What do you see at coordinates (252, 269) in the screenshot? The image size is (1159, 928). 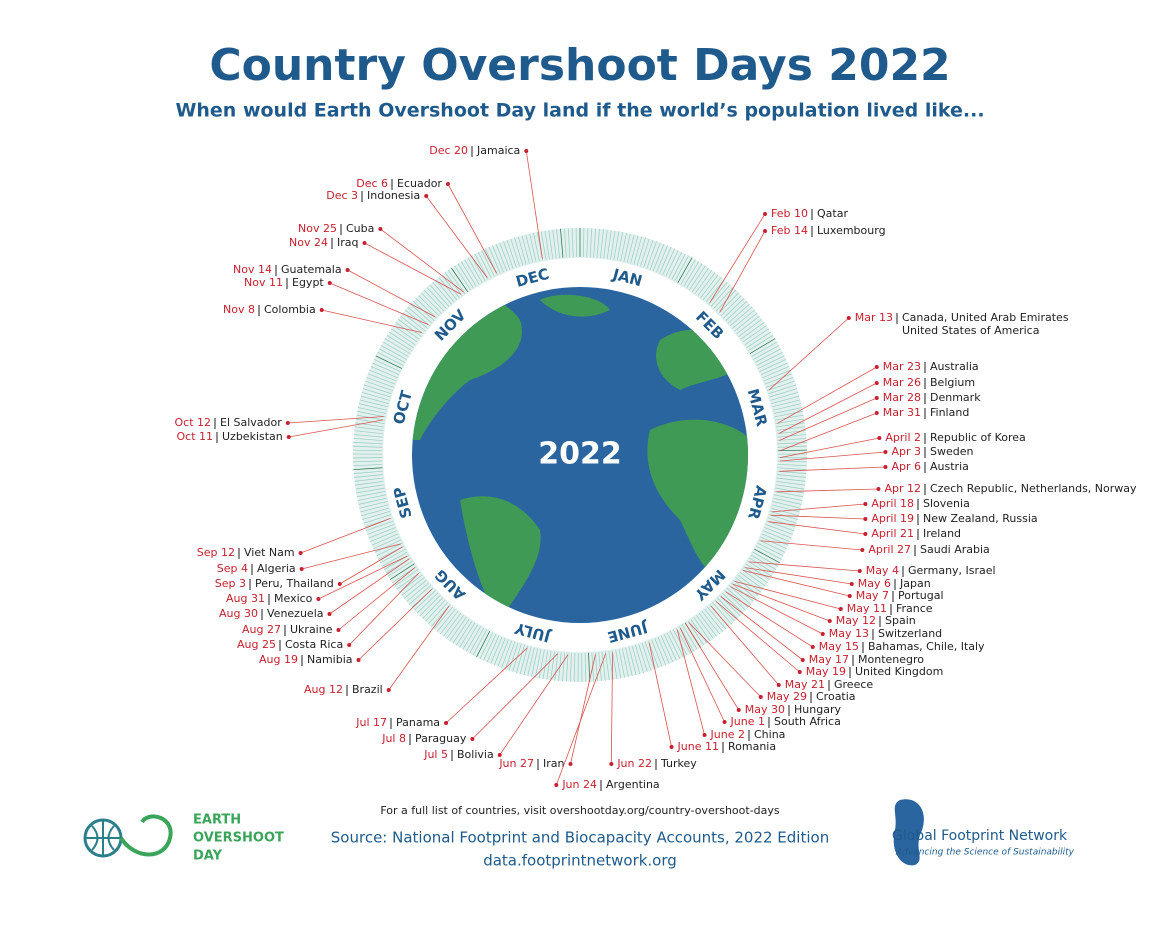 I see `entry-date: Nov 14` at bounding box center [252, 269].